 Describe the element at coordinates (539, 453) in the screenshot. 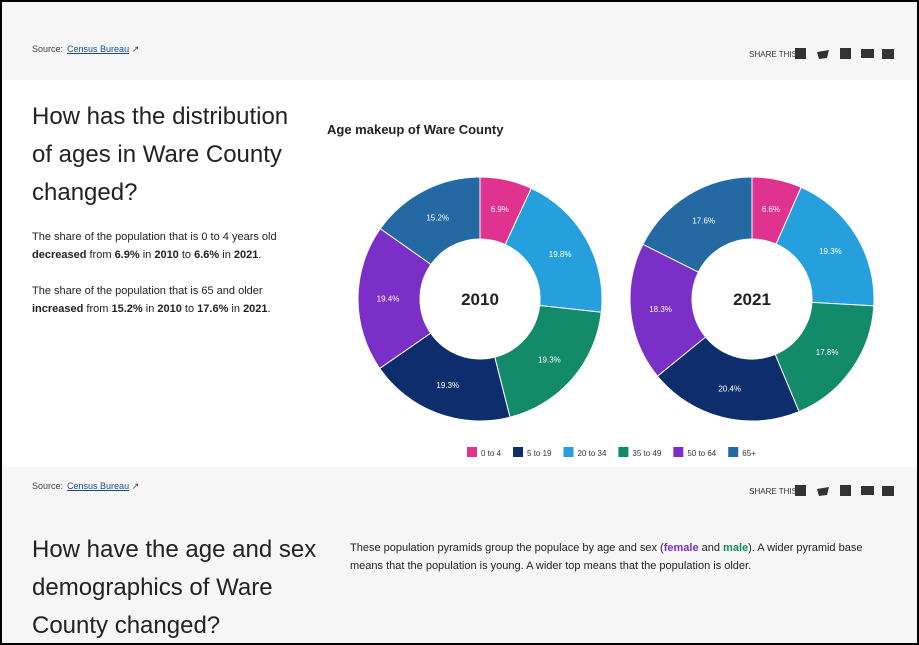

I see `legend-label: 5 to 19` at that location.